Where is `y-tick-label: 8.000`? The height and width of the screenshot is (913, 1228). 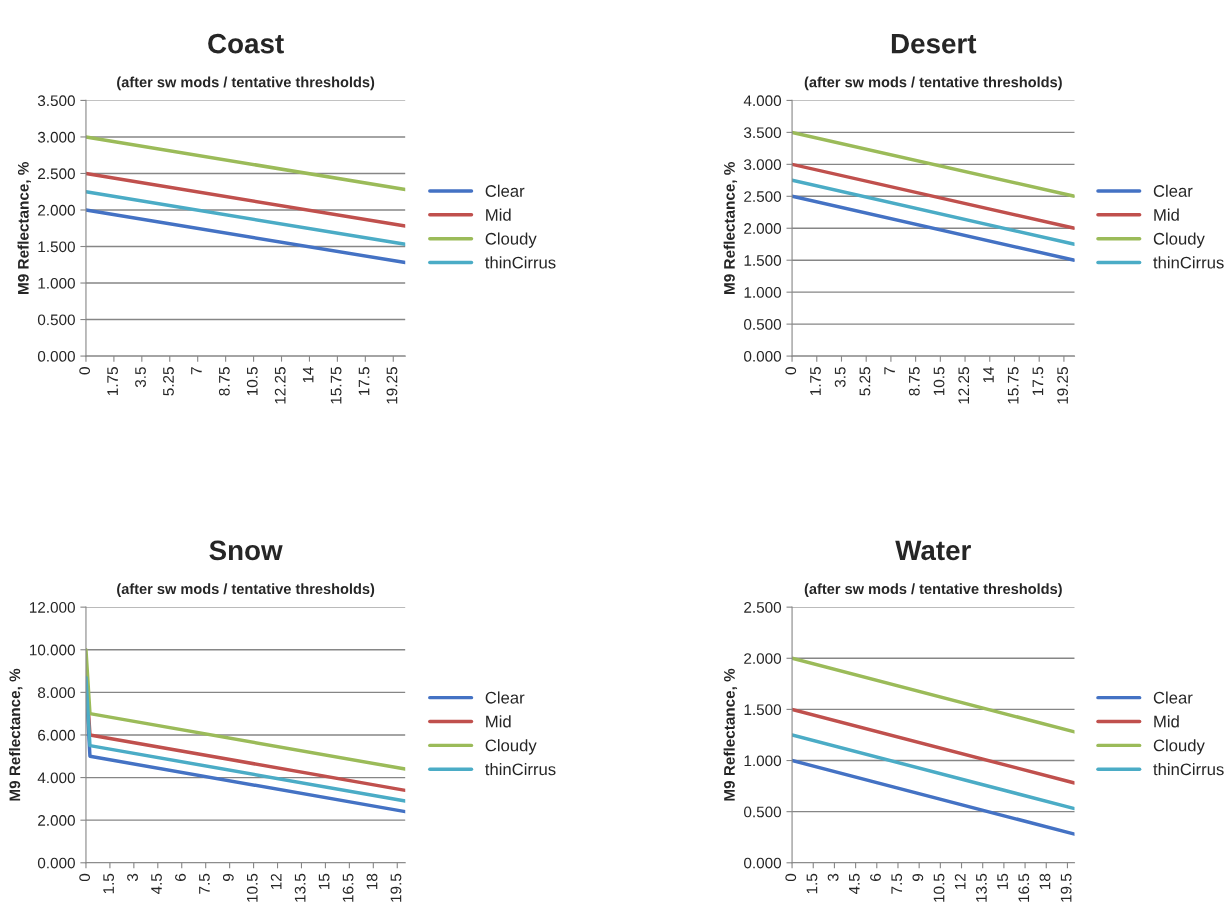 y-tick-label: 8.000 is located at coordinates (56, 693).